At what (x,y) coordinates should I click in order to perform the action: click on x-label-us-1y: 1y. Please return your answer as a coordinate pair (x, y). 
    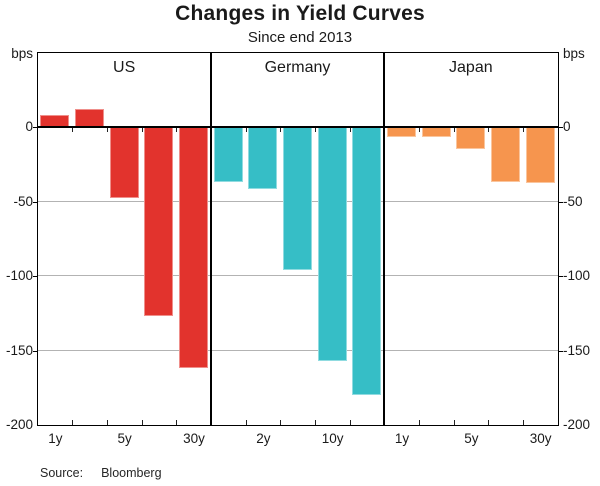
    Looking at the image, I should click on (55, 438).